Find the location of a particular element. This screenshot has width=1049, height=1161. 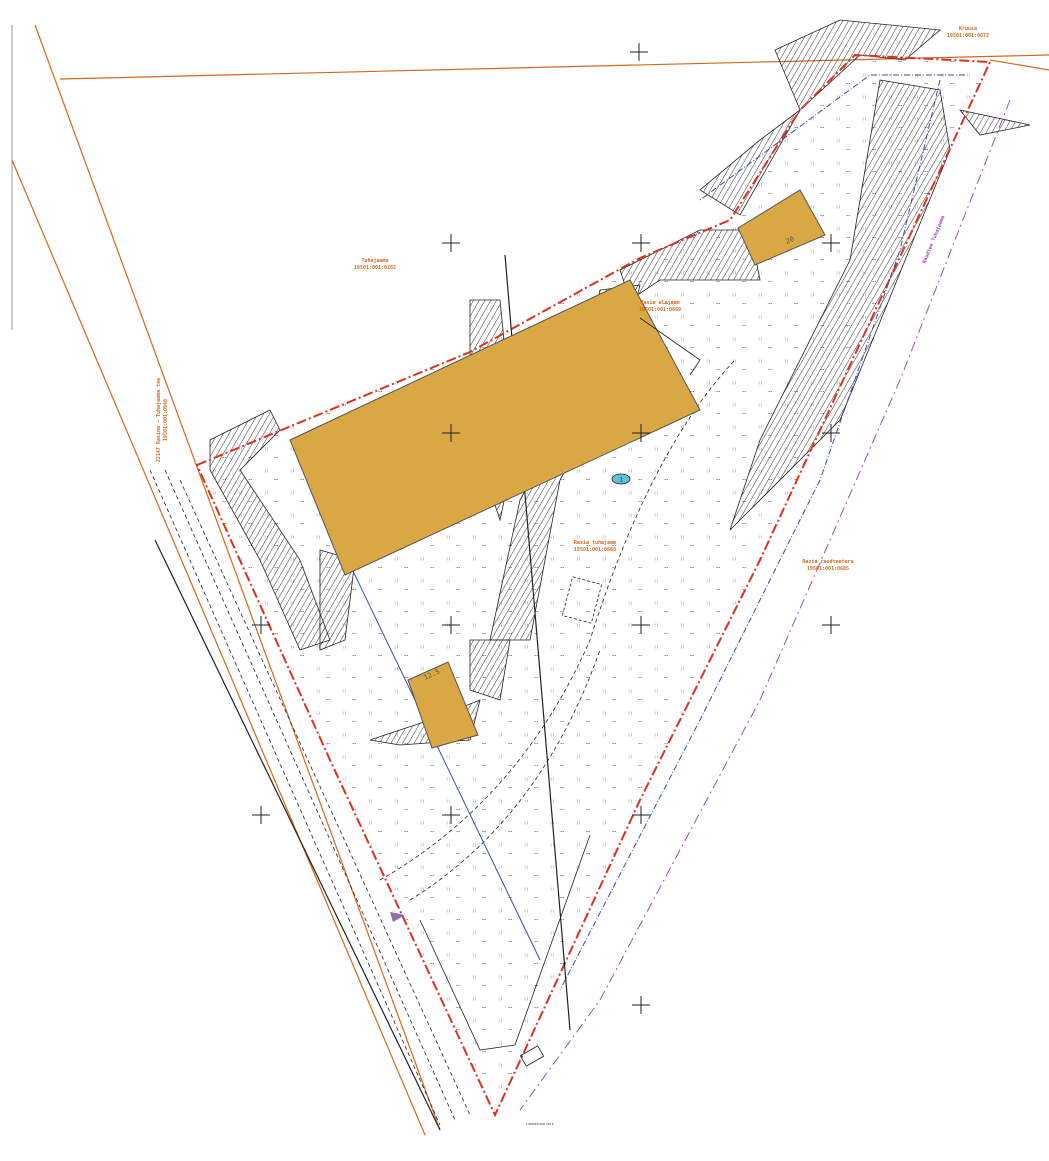

parcel-name: Rasia alajaam is located at coordinates (659, 302).